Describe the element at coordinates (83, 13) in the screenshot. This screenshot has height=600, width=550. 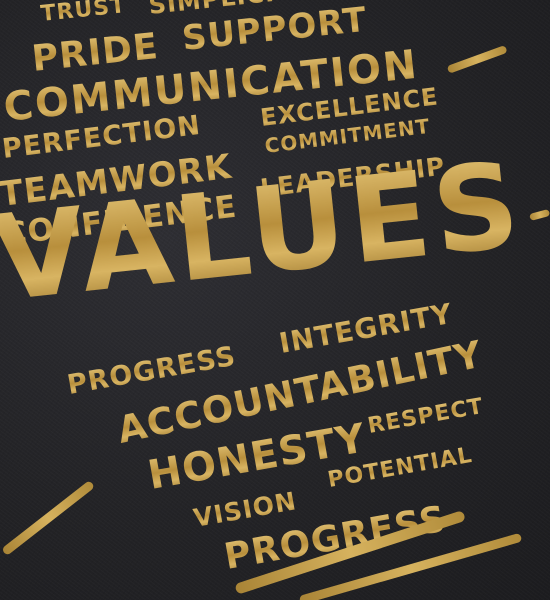
I see `word-trust: TRUST` at that location.